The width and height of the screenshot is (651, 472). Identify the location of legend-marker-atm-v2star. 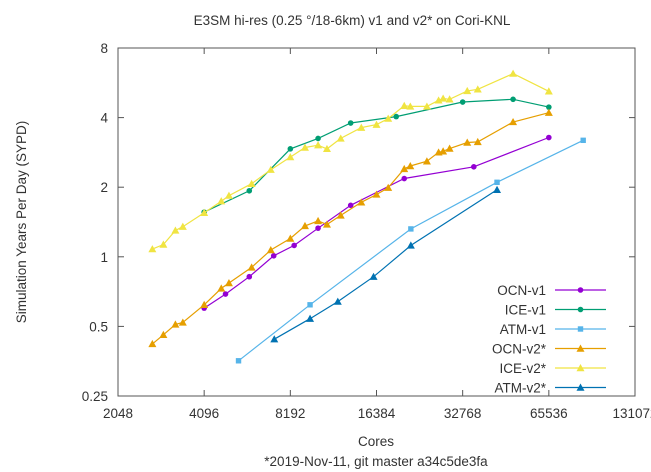
(580, 387).